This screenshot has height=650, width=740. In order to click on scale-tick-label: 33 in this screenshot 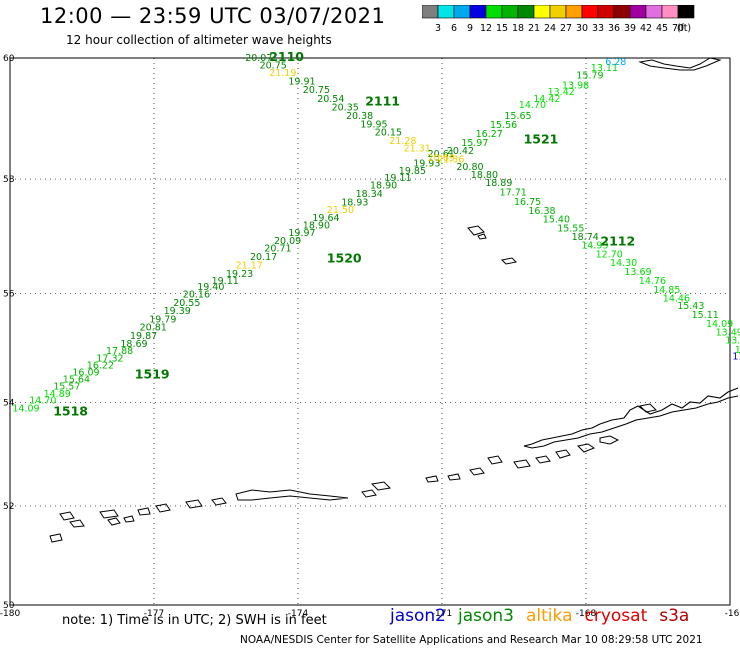, I will do `click(598, 28)`.